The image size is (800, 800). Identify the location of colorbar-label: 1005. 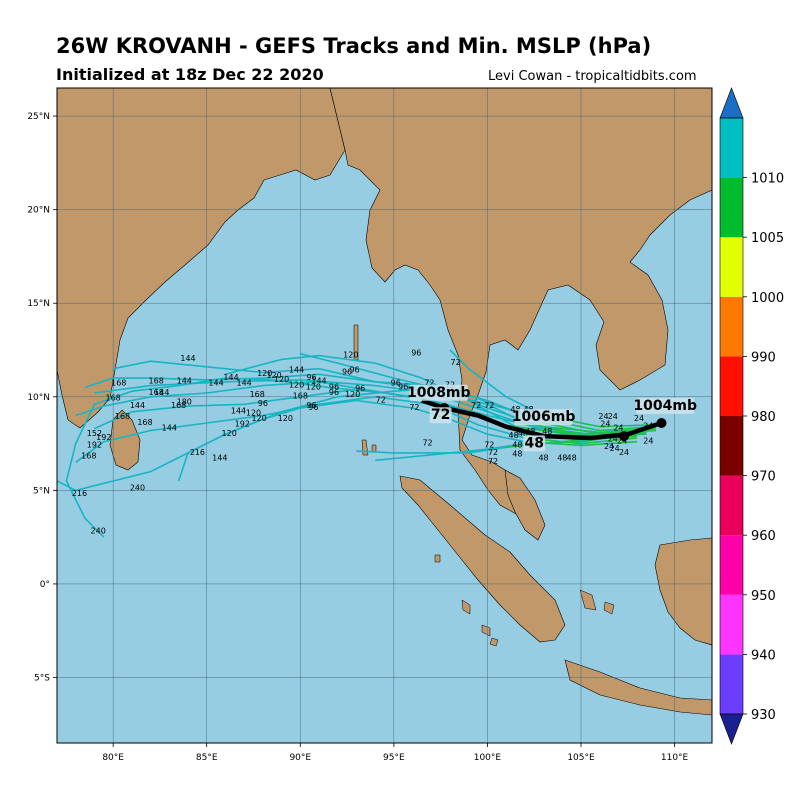
(767, 238).